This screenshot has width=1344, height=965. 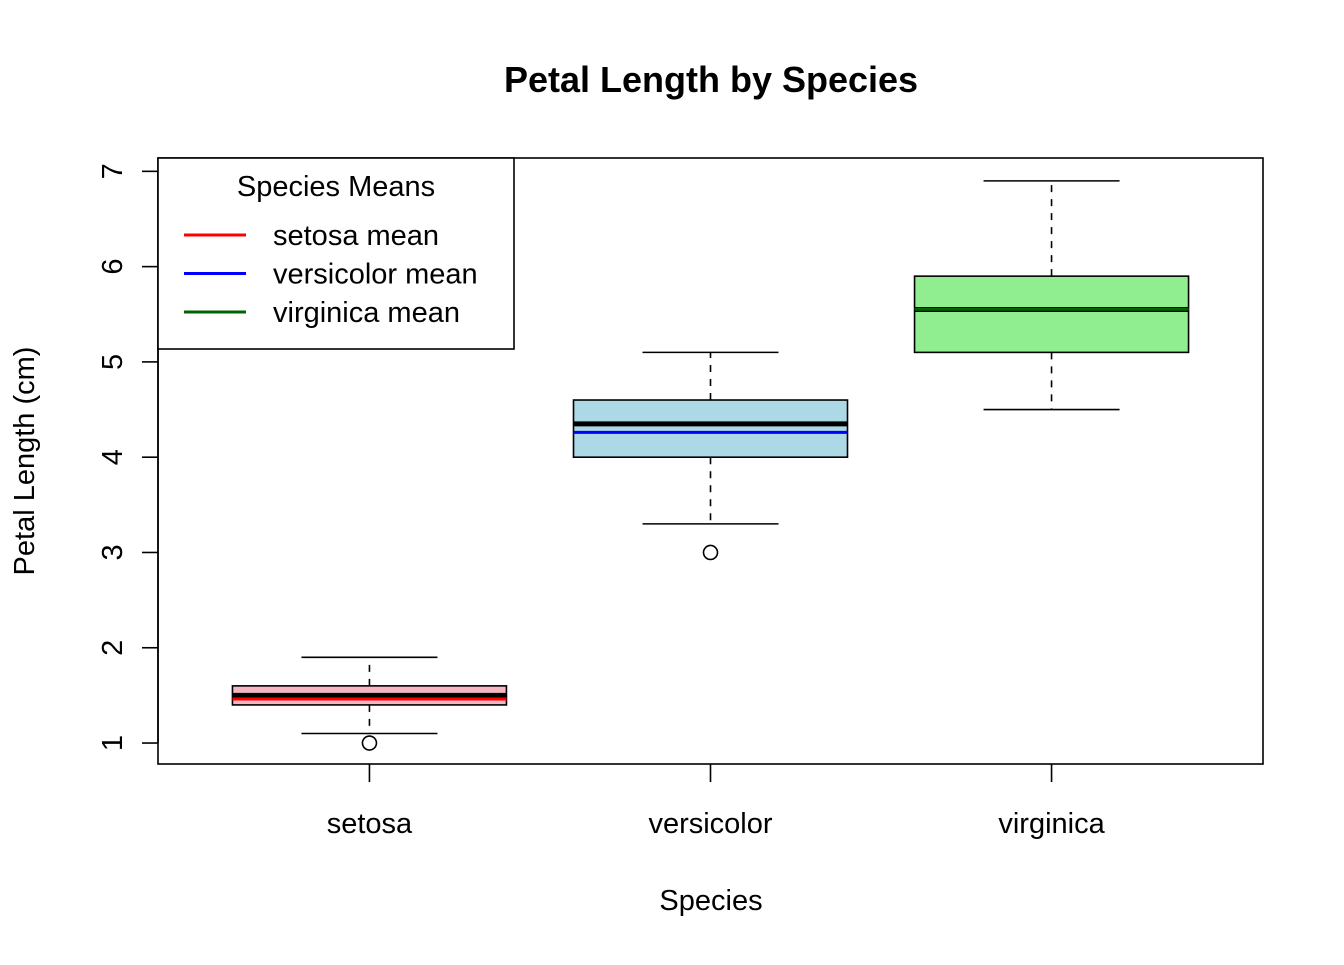 I want to click on x-tick-label: virginica, so click(x=1051, y=824).